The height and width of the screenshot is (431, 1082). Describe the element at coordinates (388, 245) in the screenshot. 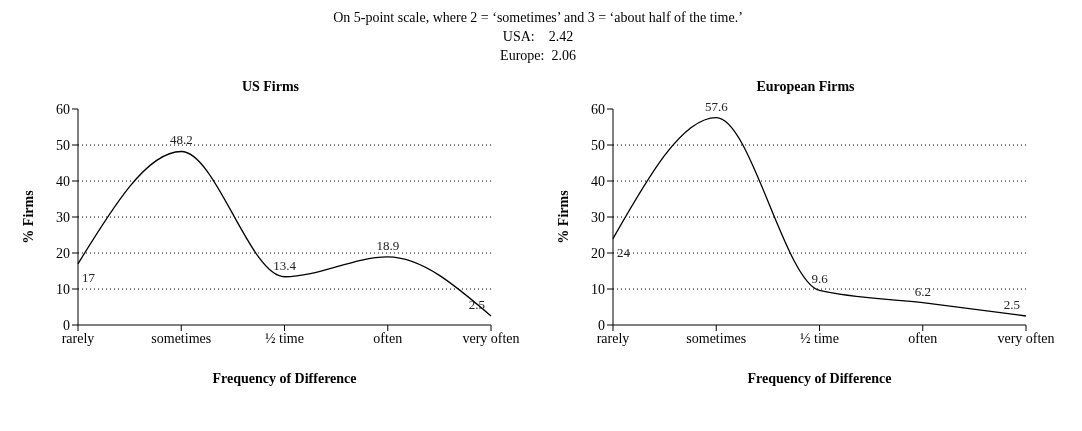

I see `data-label: 18.9` at that location.